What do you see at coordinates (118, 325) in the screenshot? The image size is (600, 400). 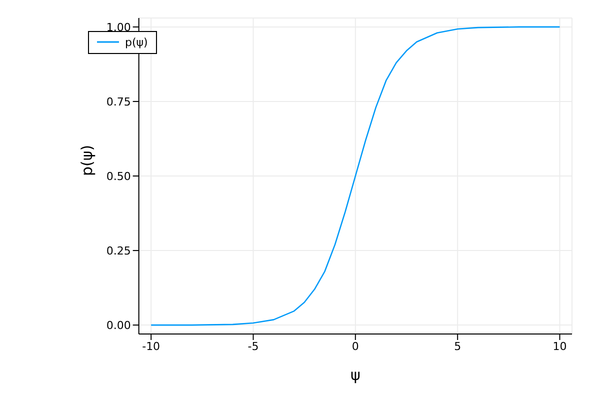 I see `y-tick-label: 0.00` at bounding box center [118, 325].